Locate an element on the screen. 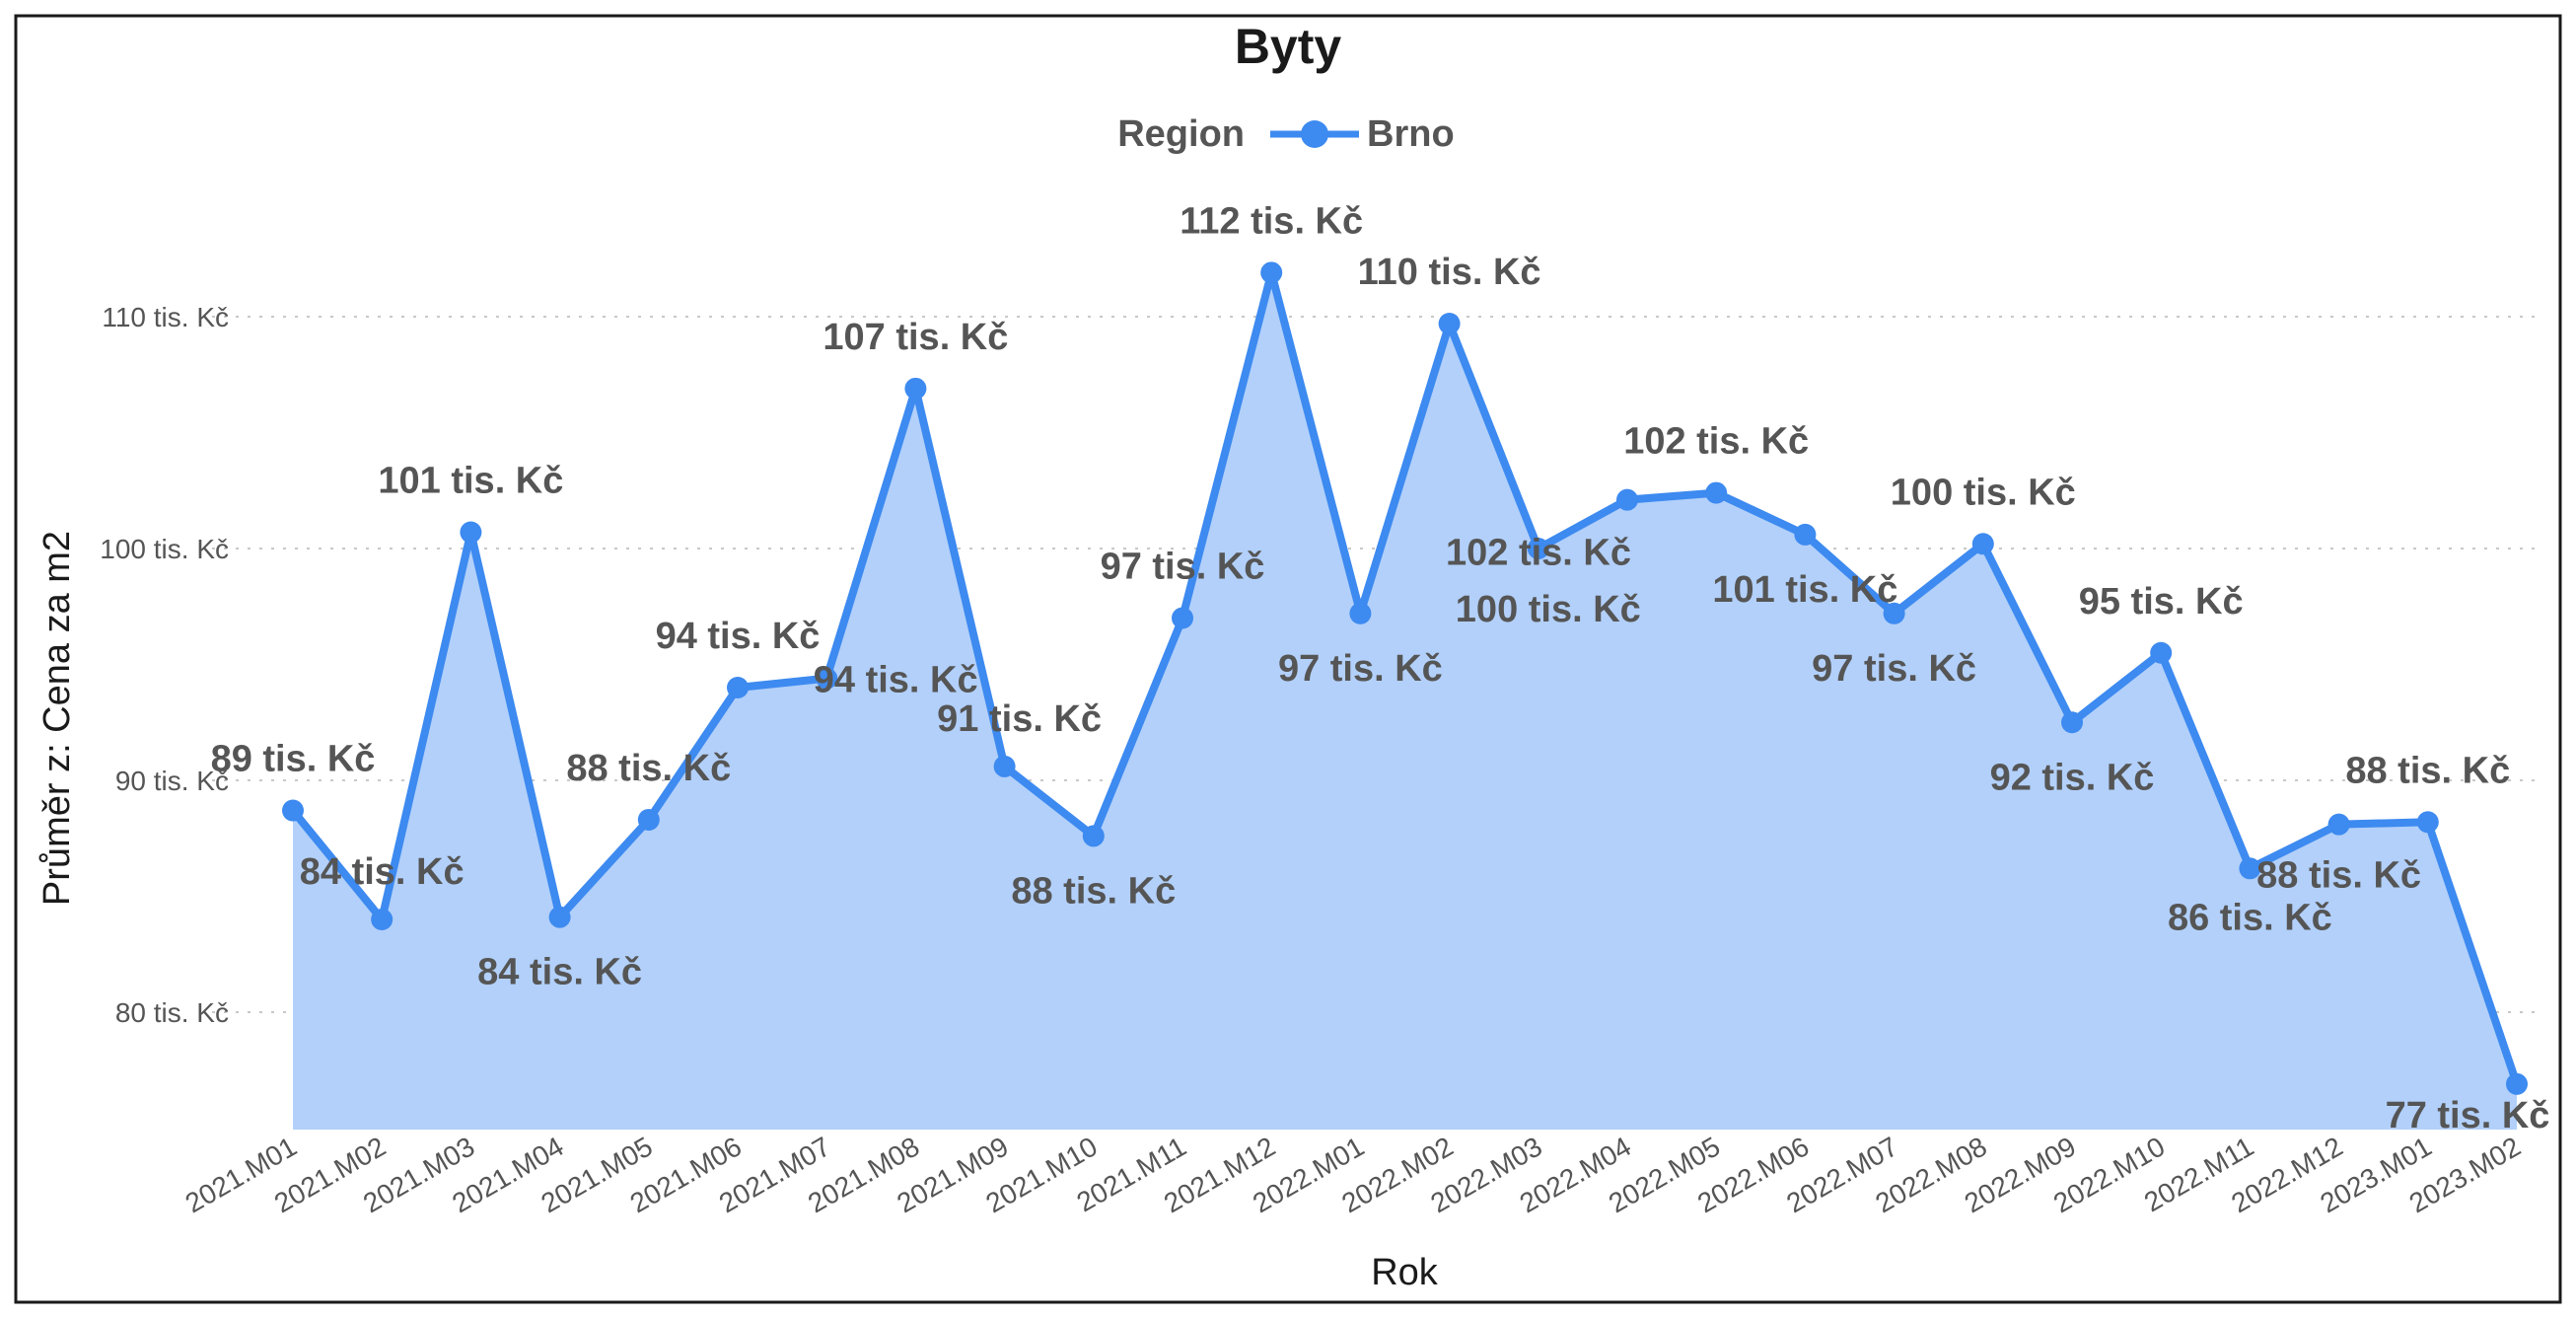  chart-title: Byty is located at coordinates (1289, 46).